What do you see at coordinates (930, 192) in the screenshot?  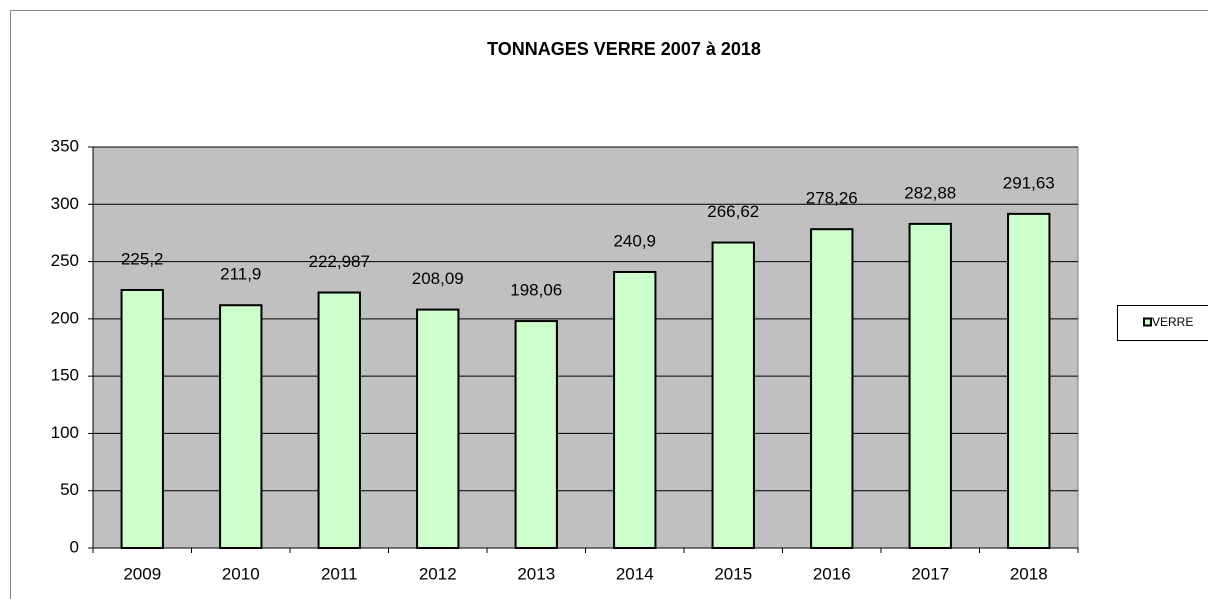 I see `data-label: 282,88` at bounding box center [930, 192].